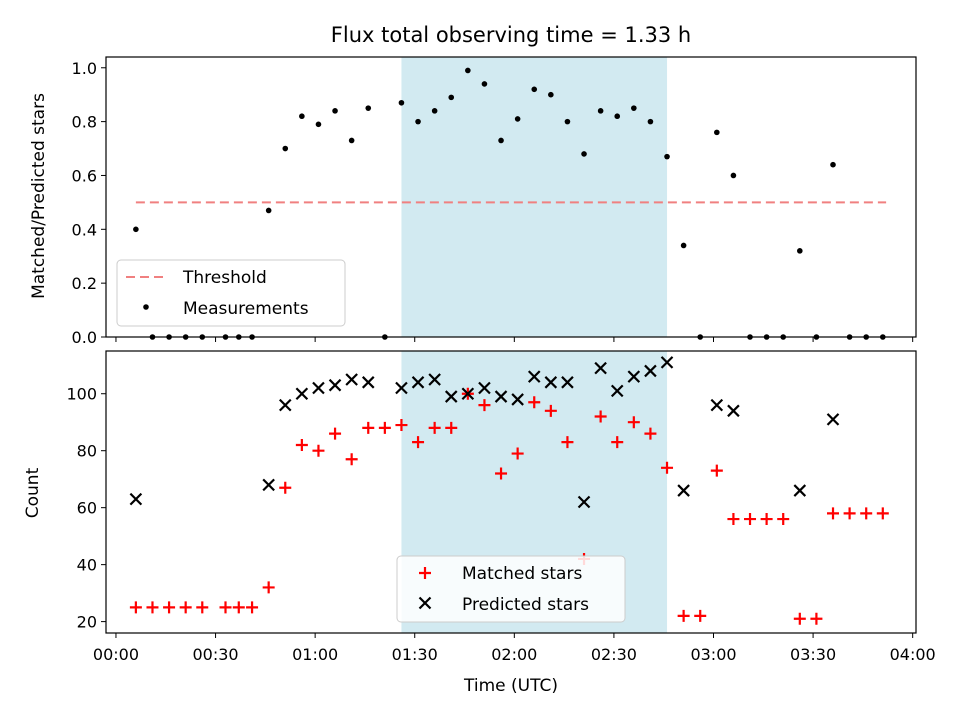 This screenshot has height=720, width=960. Describe the element at coordinates (511, 35) in the screenshot. I see `figure-title: Flux total observing time = 1.33 h` at that location.